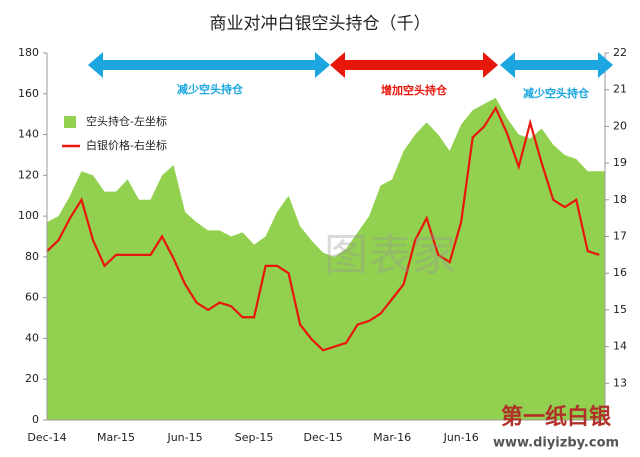  Describe the element at coordinates (620, 89) in the screenshot. I see `y2-tick-label: 21` at that location.